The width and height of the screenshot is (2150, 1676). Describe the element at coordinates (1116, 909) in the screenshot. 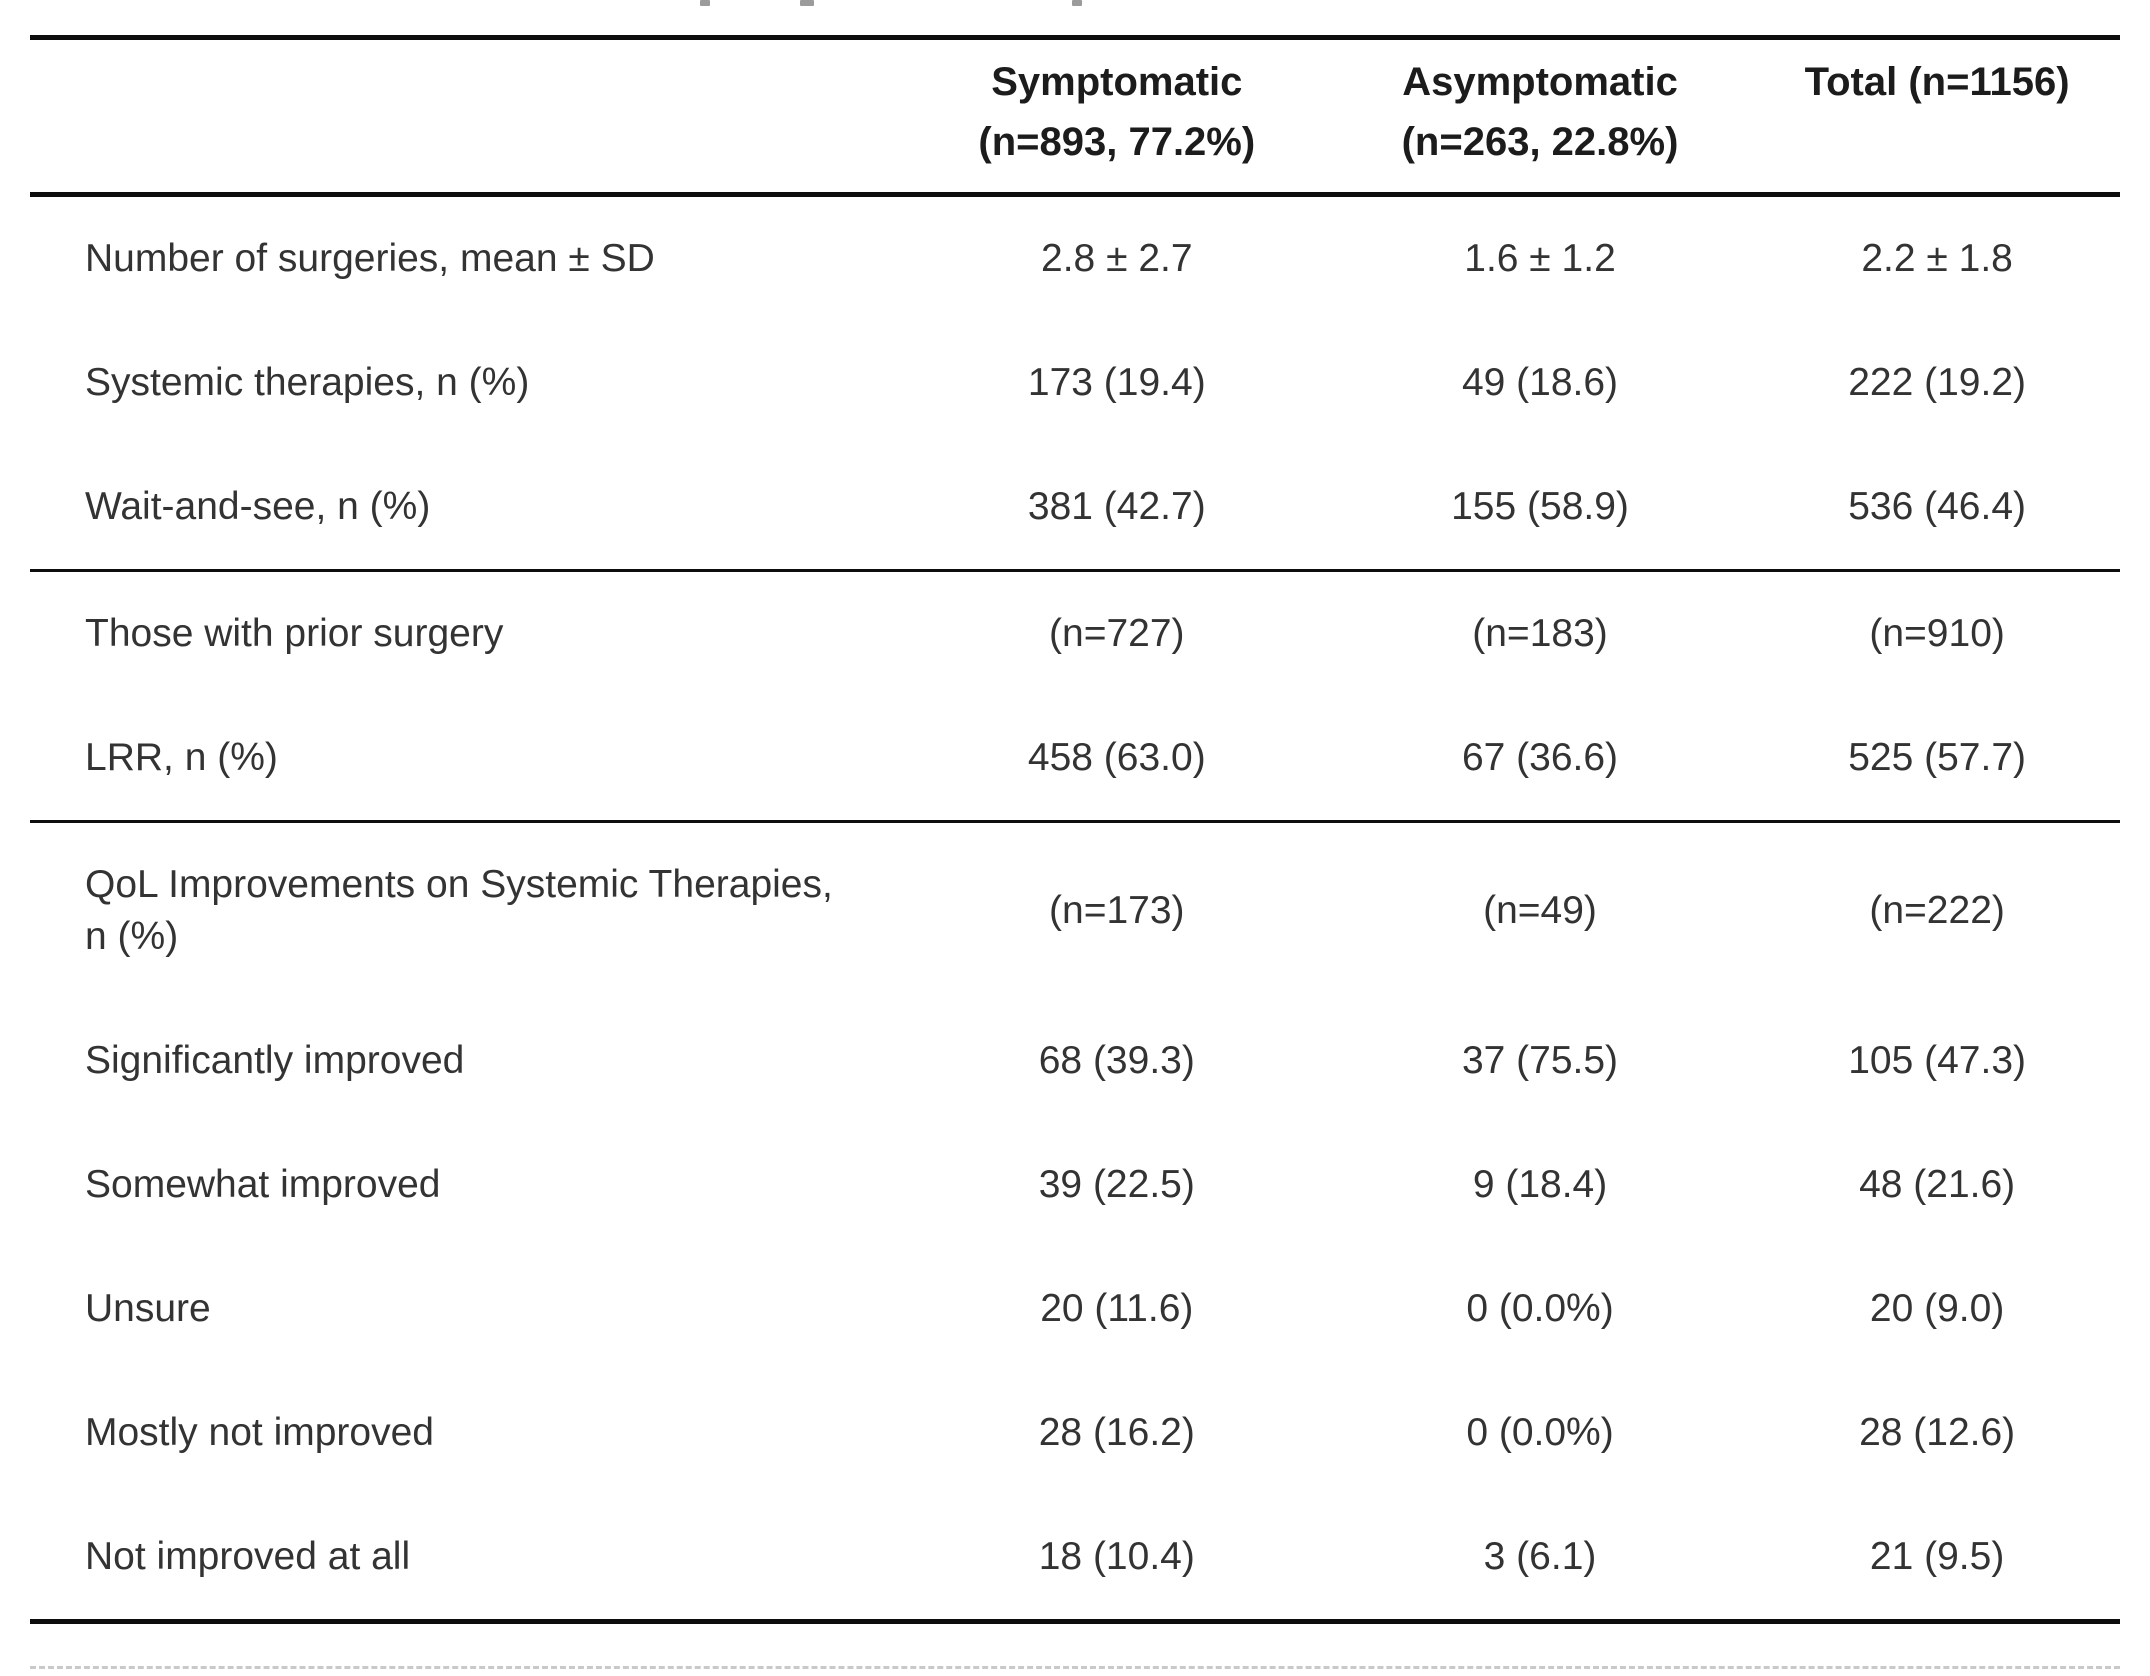

I see `symptomatic-cell: (n=173)` at that location.